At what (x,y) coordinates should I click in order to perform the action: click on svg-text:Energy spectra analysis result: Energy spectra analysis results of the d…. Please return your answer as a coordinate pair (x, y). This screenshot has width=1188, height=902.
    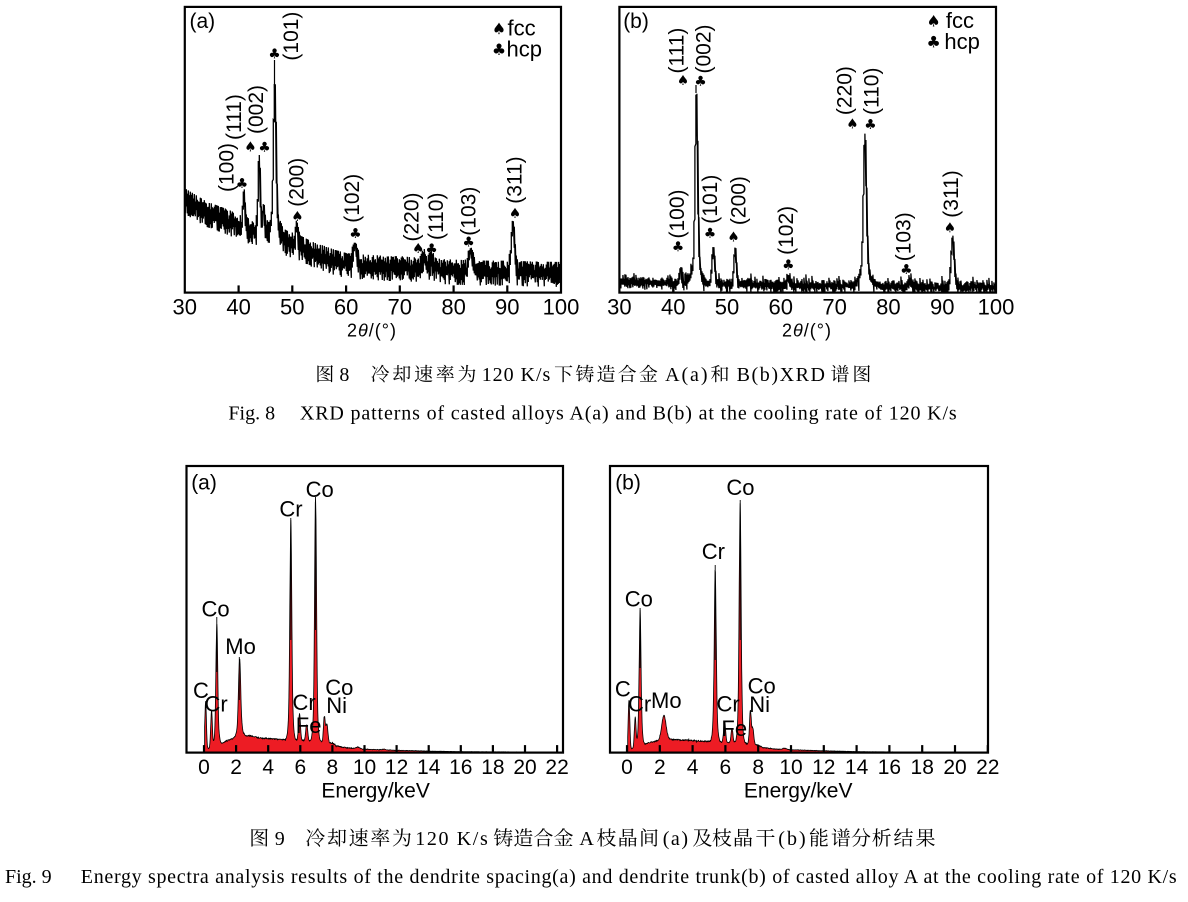
    Looking at the image, I should click on (629, 877).